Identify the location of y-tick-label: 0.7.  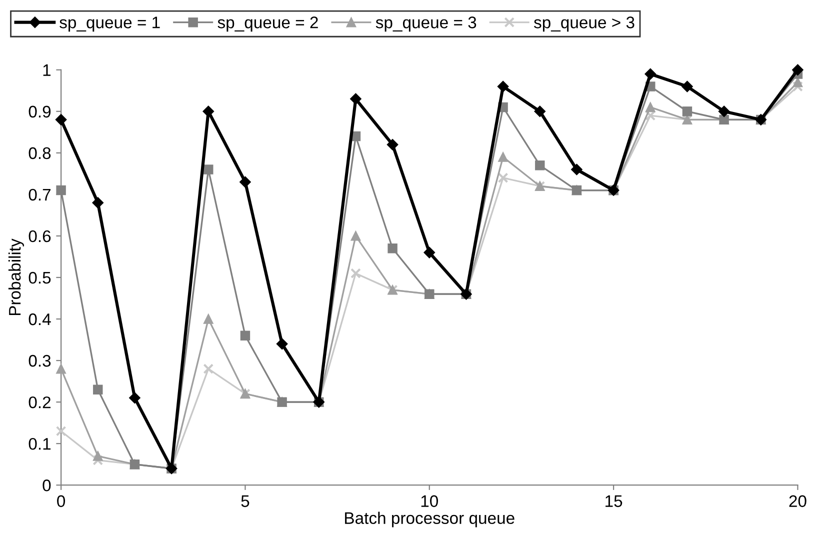
(39, 194).